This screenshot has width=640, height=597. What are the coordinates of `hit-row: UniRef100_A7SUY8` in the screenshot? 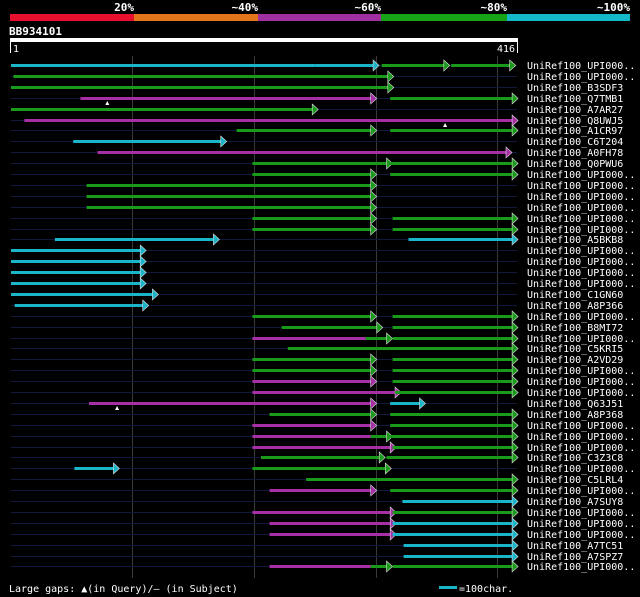 It's located at (317, 501).